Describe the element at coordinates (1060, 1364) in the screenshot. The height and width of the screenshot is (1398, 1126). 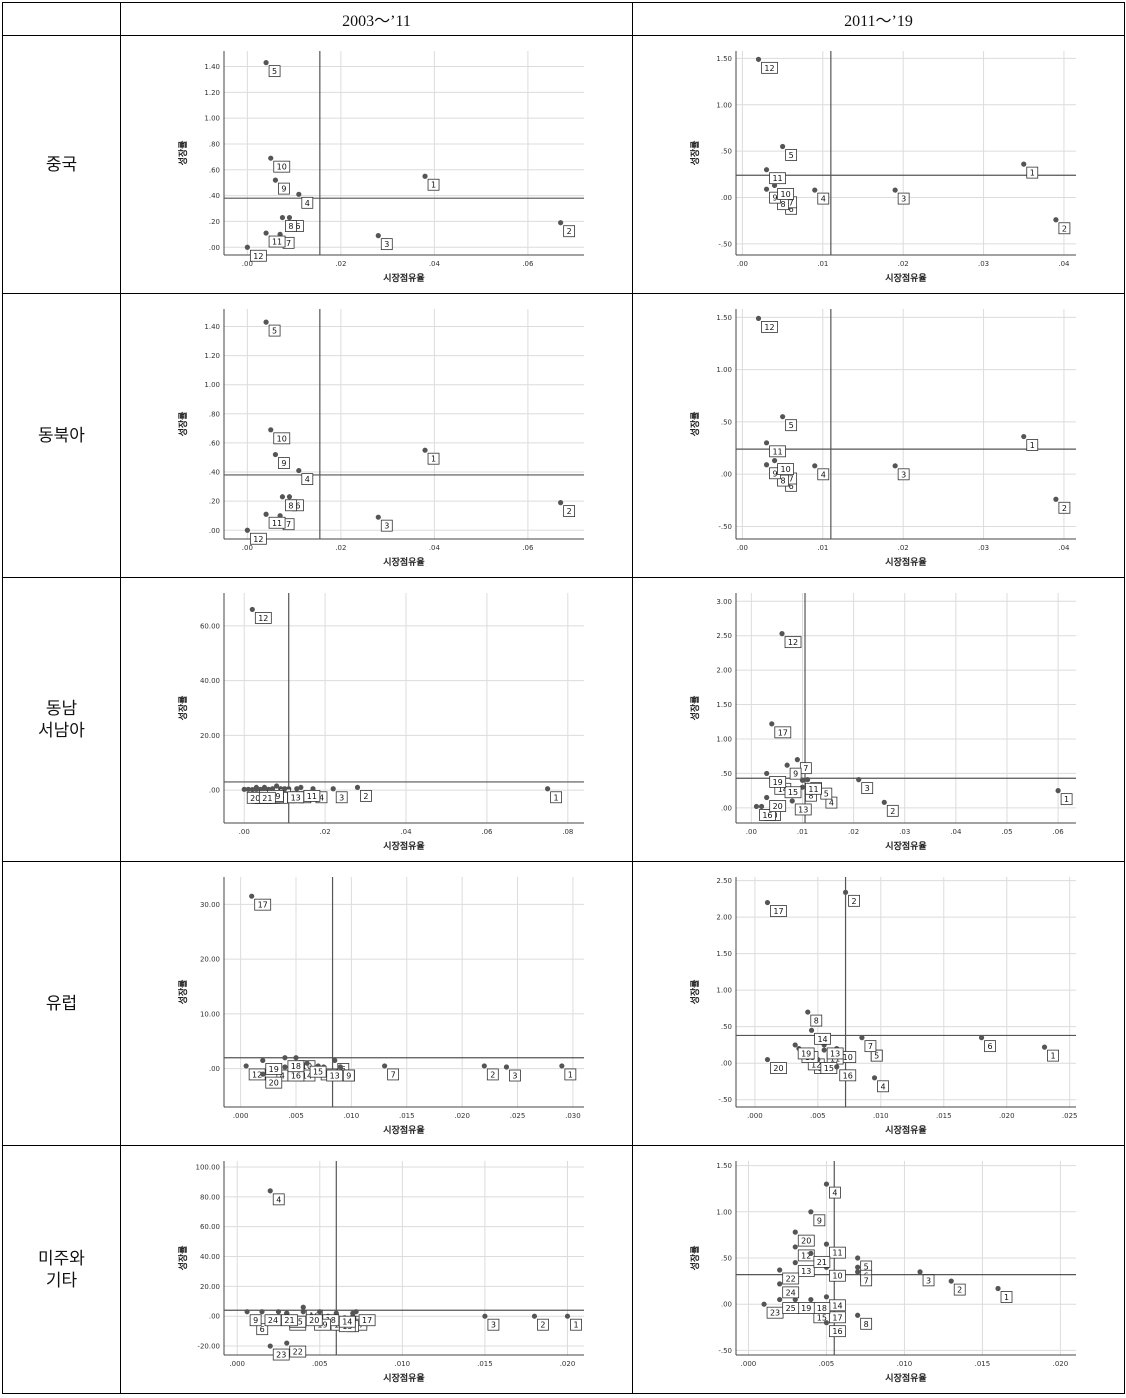
I see `x-tick-label: .020` at that location.